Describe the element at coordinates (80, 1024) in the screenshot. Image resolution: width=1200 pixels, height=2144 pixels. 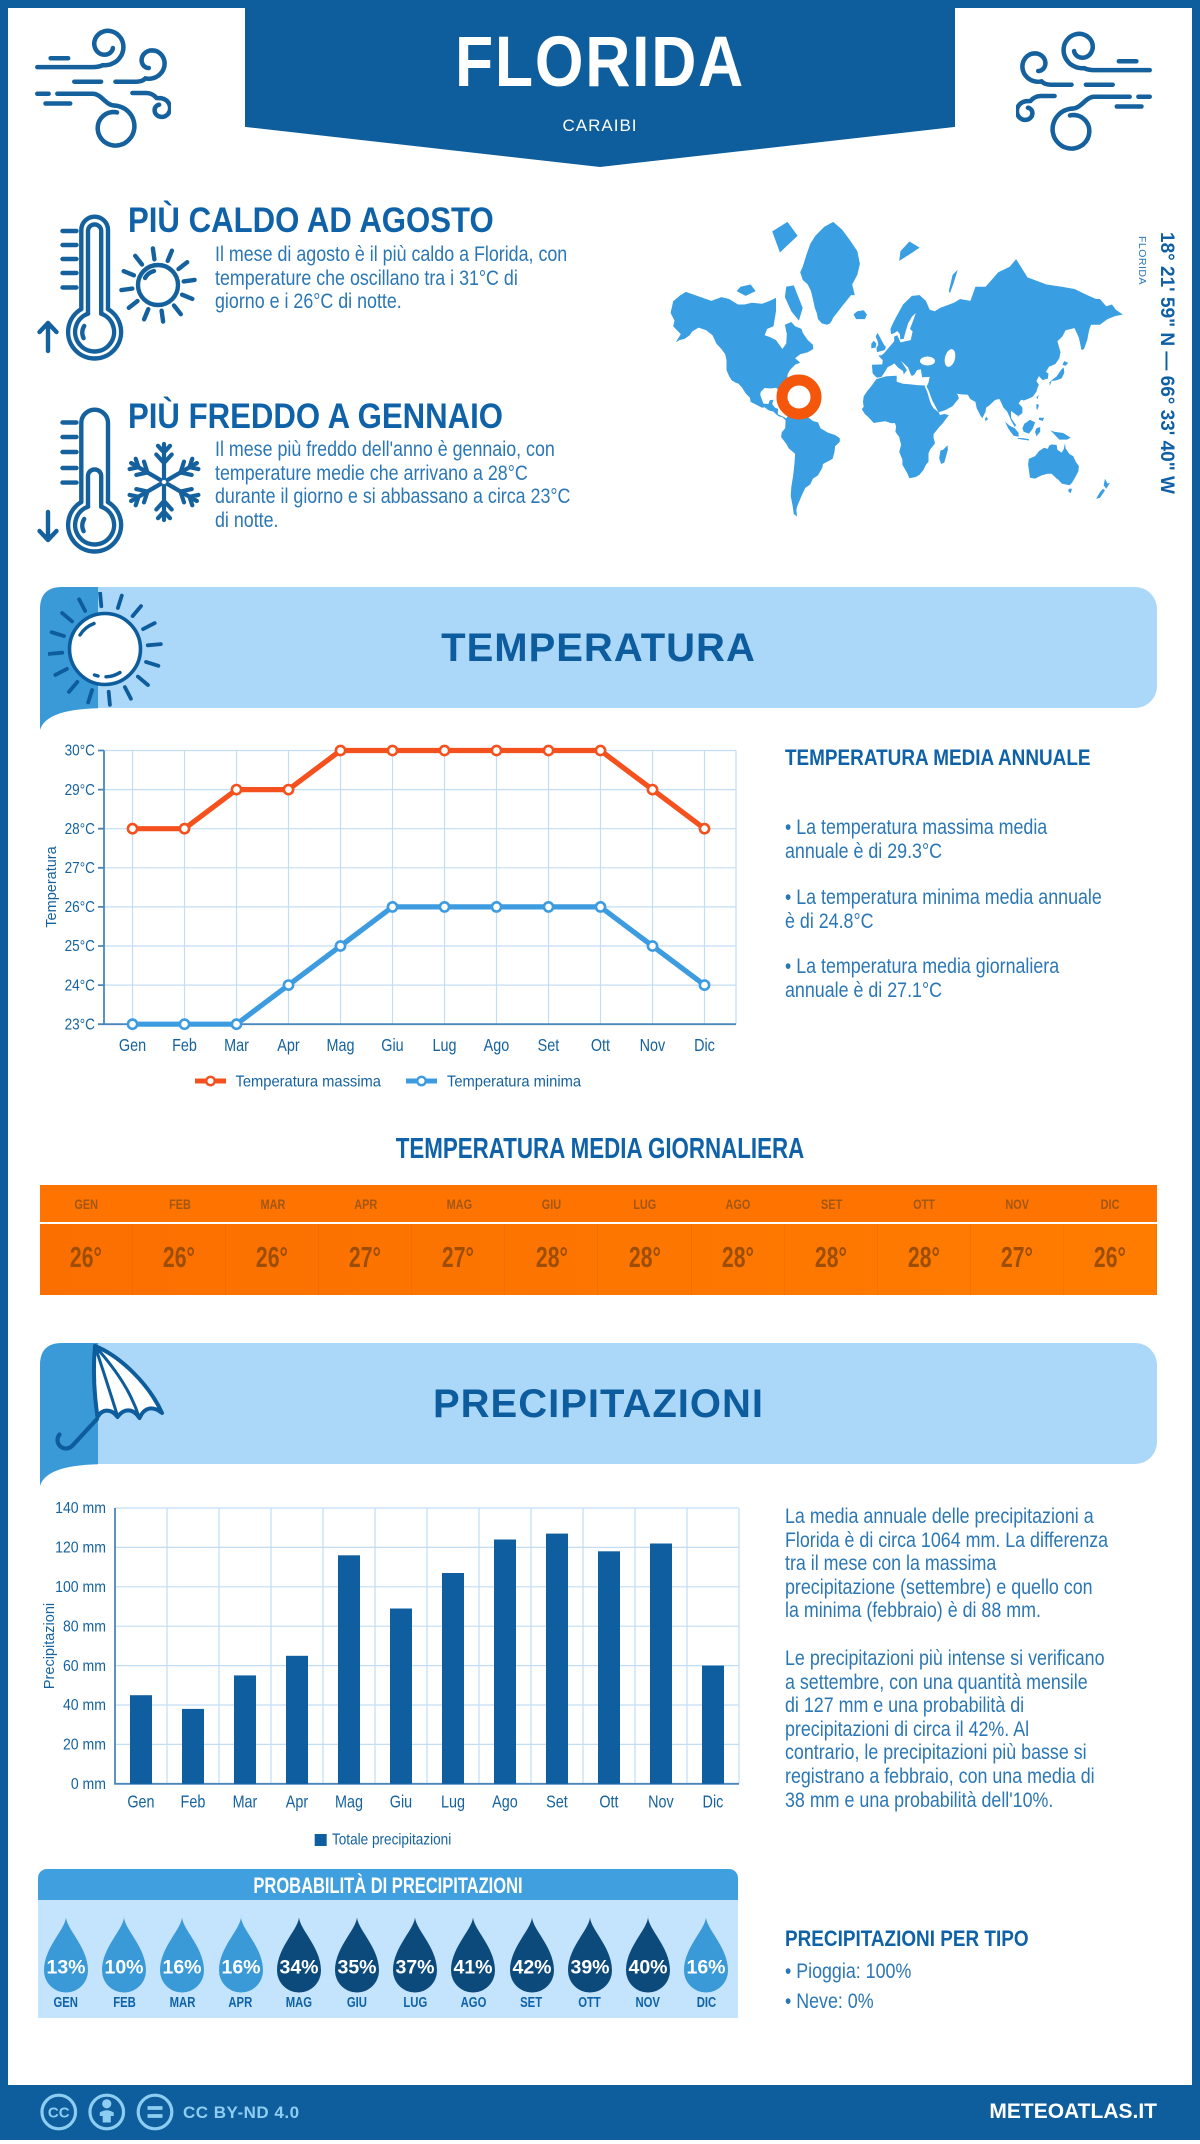
I see `svg-text: 23°C` at that location.